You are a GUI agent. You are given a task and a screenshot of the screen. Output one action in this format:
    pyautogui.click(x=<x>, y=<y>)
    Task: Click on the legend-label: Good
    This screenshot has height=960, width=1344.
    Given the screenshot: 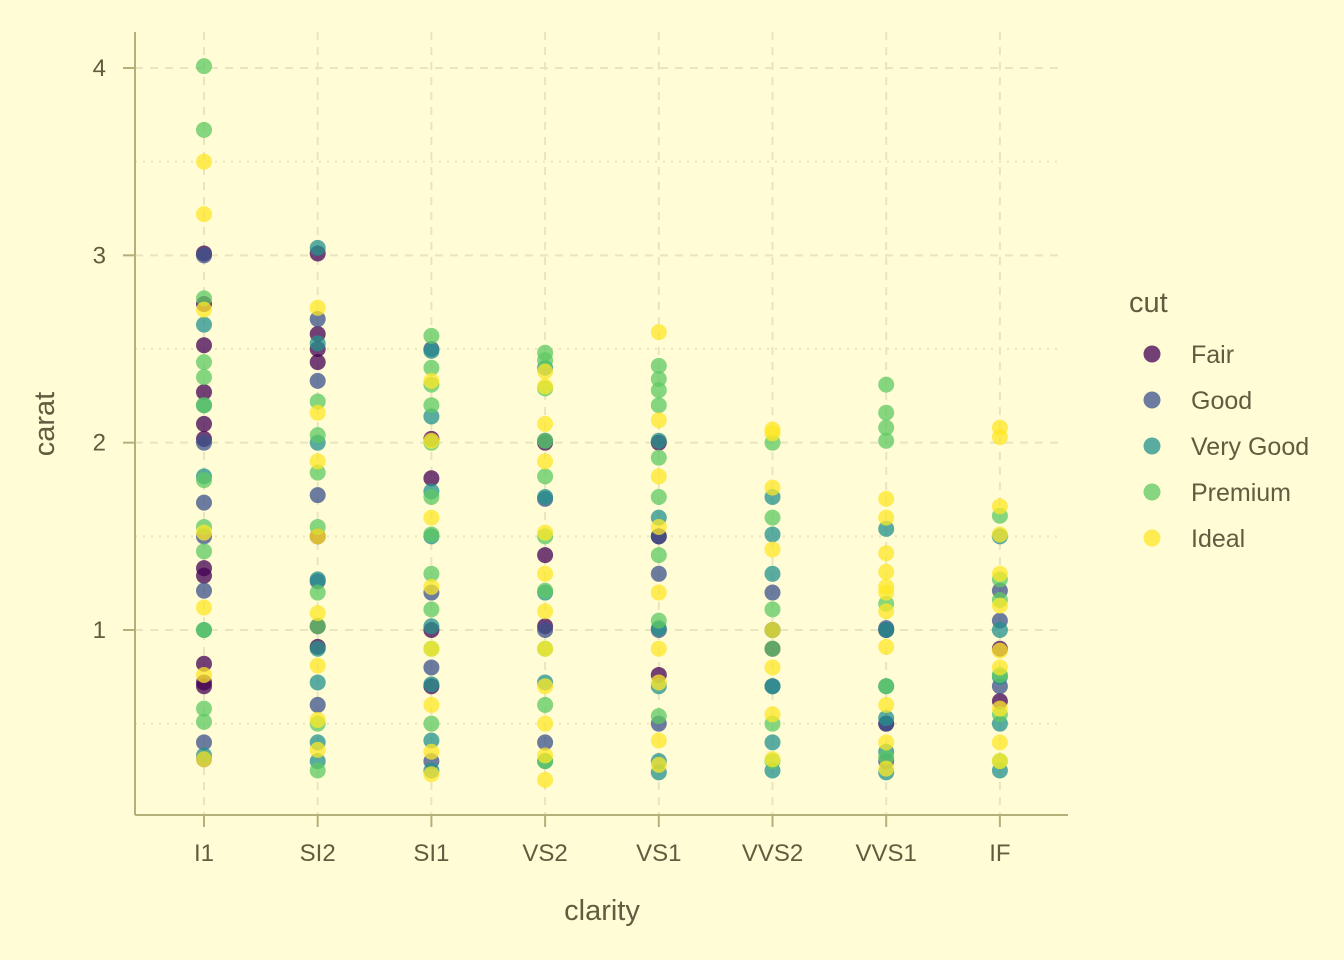 What is the action you would take?
    pyautogui.click(x=1221, y=401)
    